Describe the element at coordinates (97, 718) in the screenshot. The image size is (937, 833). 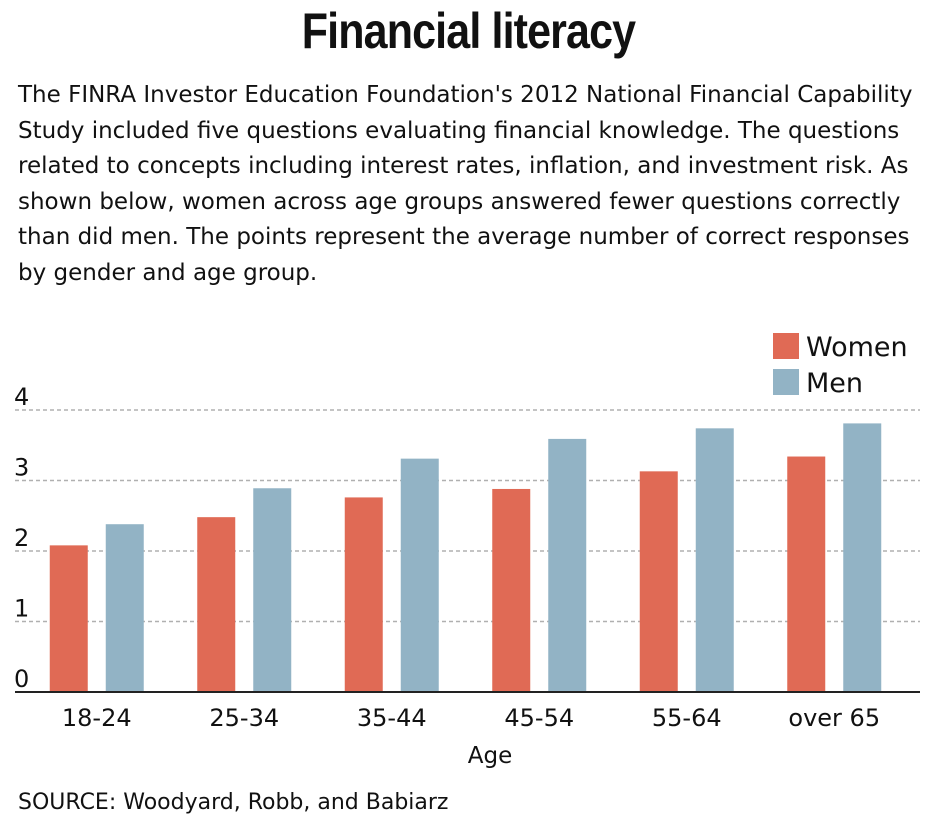
I see `x-category-label: 18-24` at that location.